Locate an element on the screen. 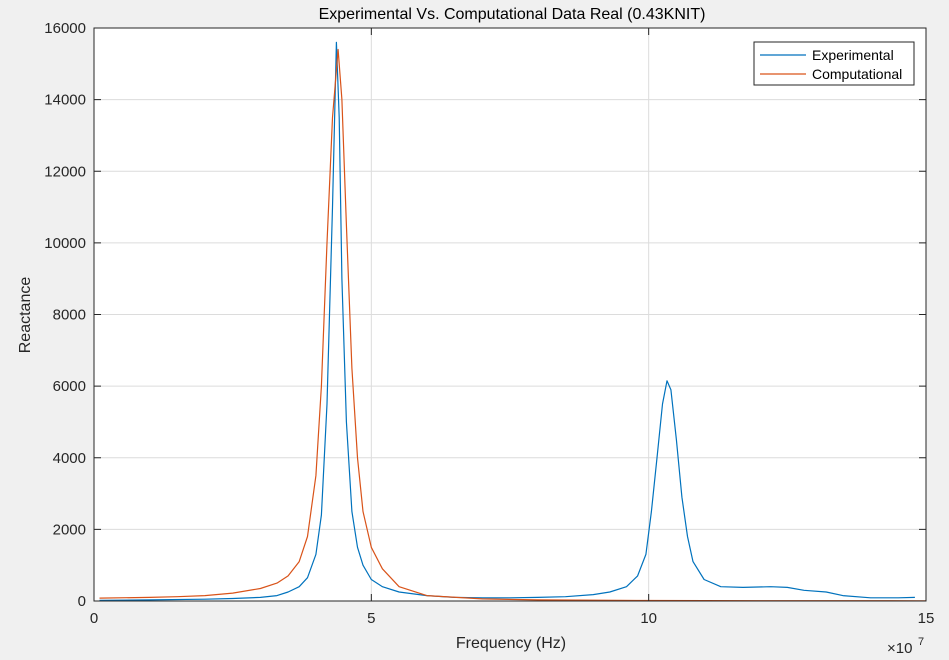  x-tick-label: 15 is located at coordinates (926, 618).